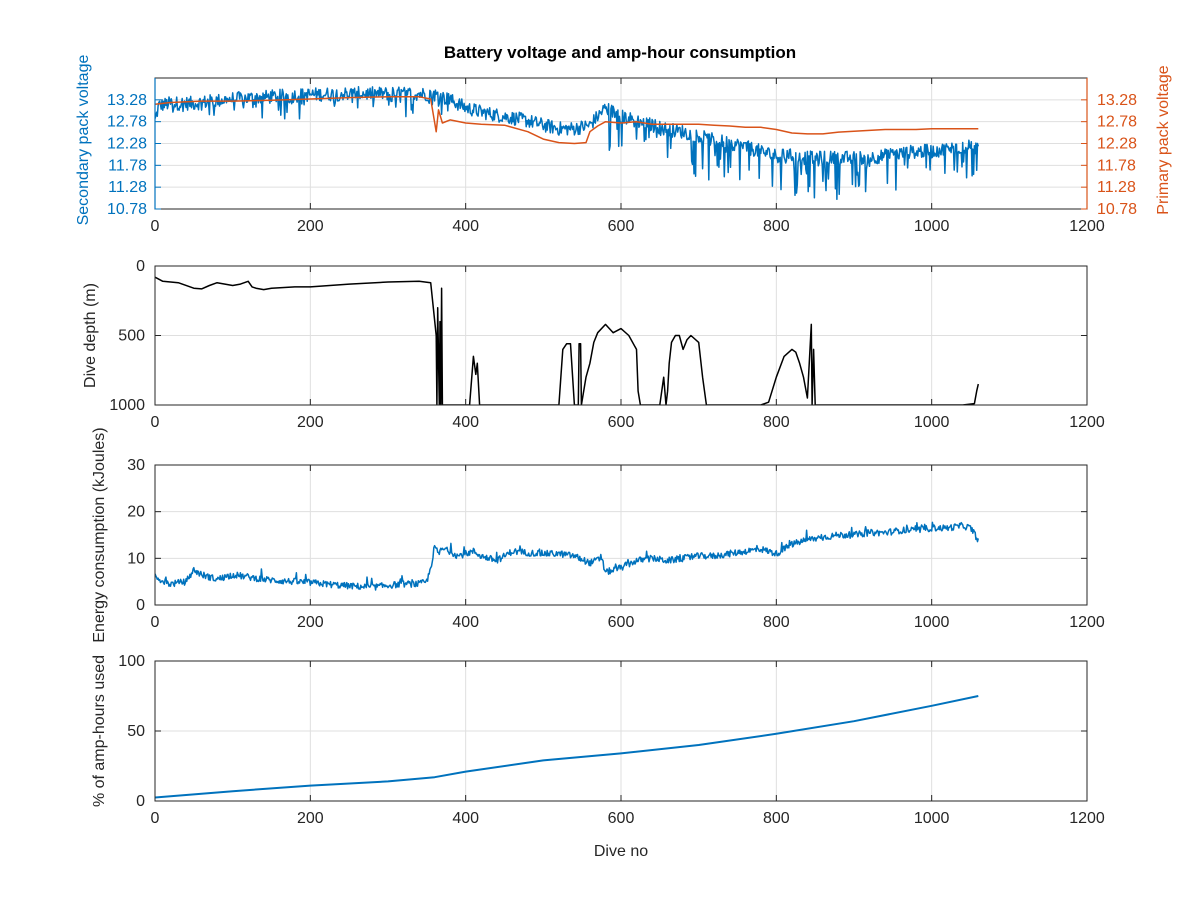 The image size is (1200, 900). I want to click on axes-2-xtick-label-2: 400, so click(465, 422).